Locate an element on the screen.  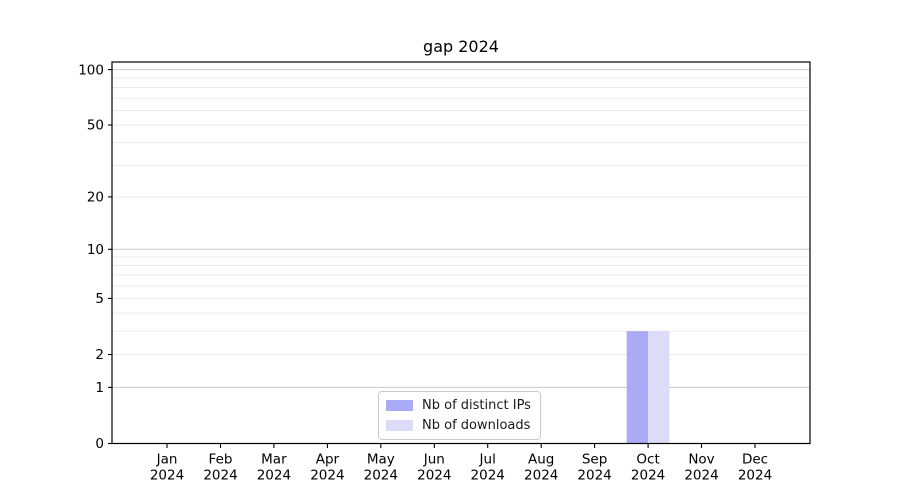
x-tick-label: Dec 2024 is located at coordinates (755, 468).